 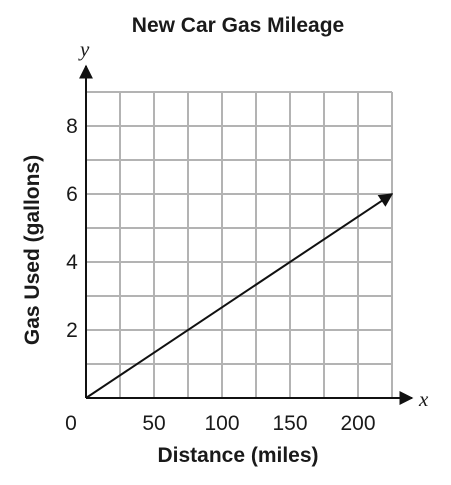 I want to click on x-tick-labels: 50 100 150 200, so click(x=258, y=423).